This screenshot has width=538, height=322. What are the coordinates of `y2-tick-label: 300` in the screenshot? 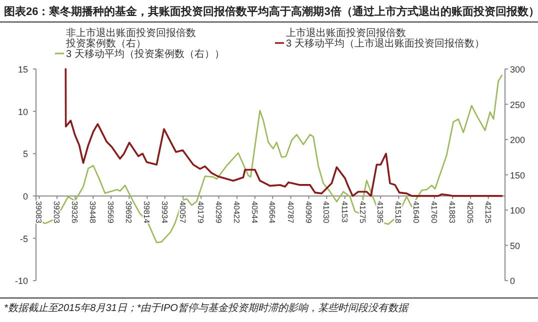 It's located at (518, 69).